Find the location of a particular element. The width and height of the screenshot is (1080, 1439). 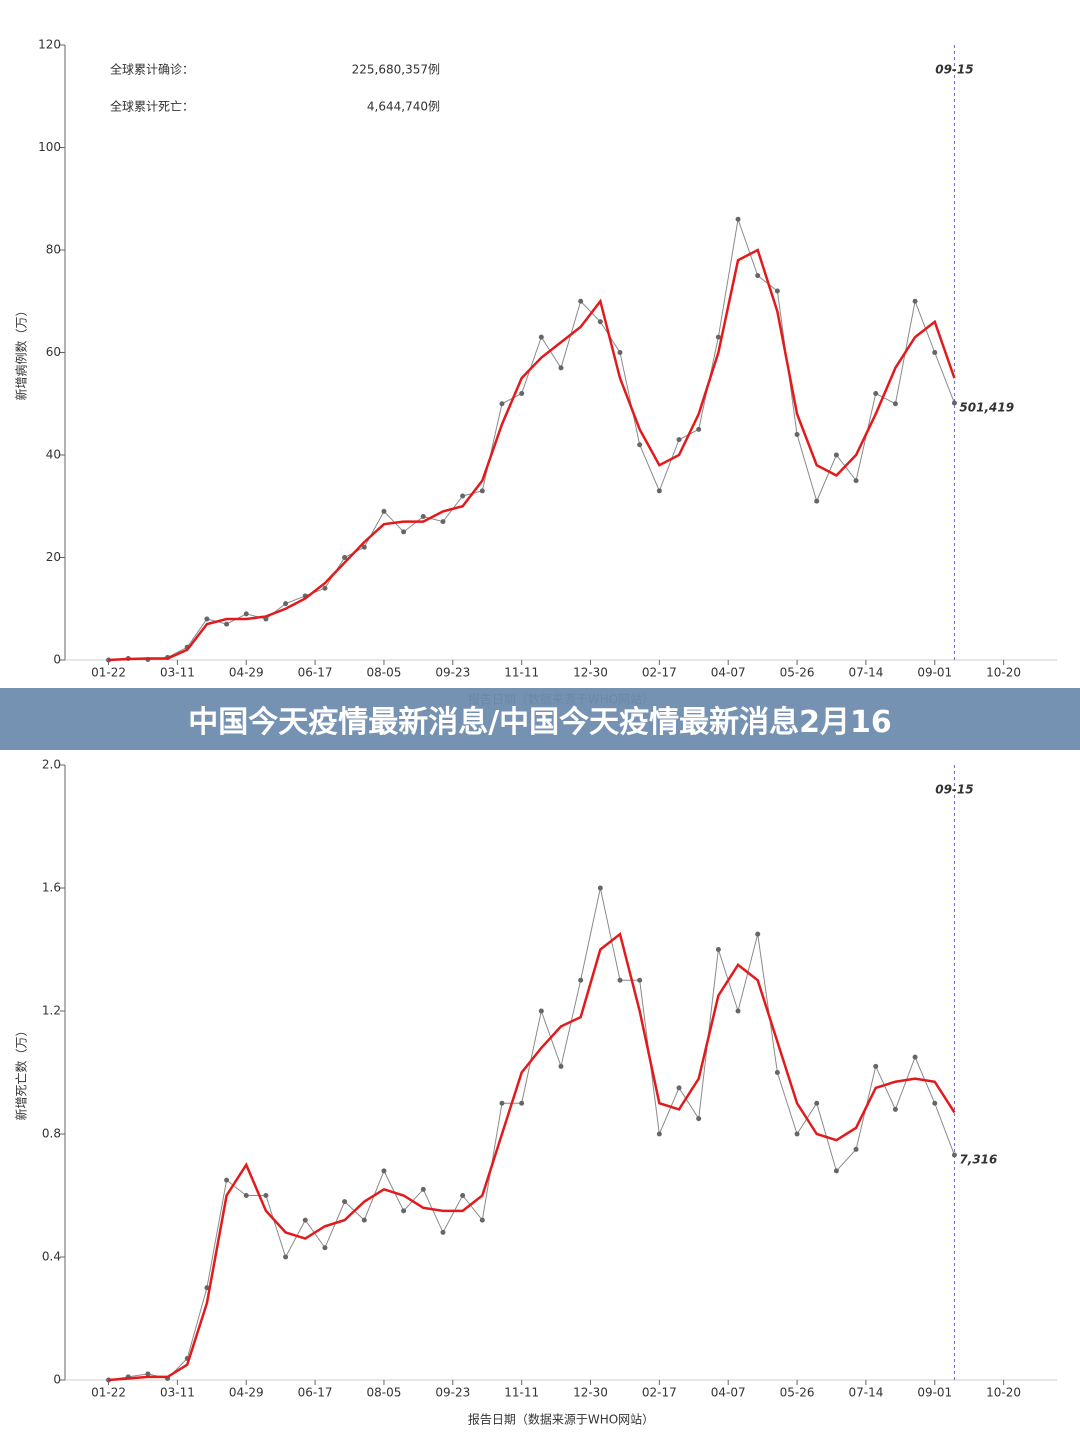

x-tick-label: 07-14 is located at coordinates (865, 1393).